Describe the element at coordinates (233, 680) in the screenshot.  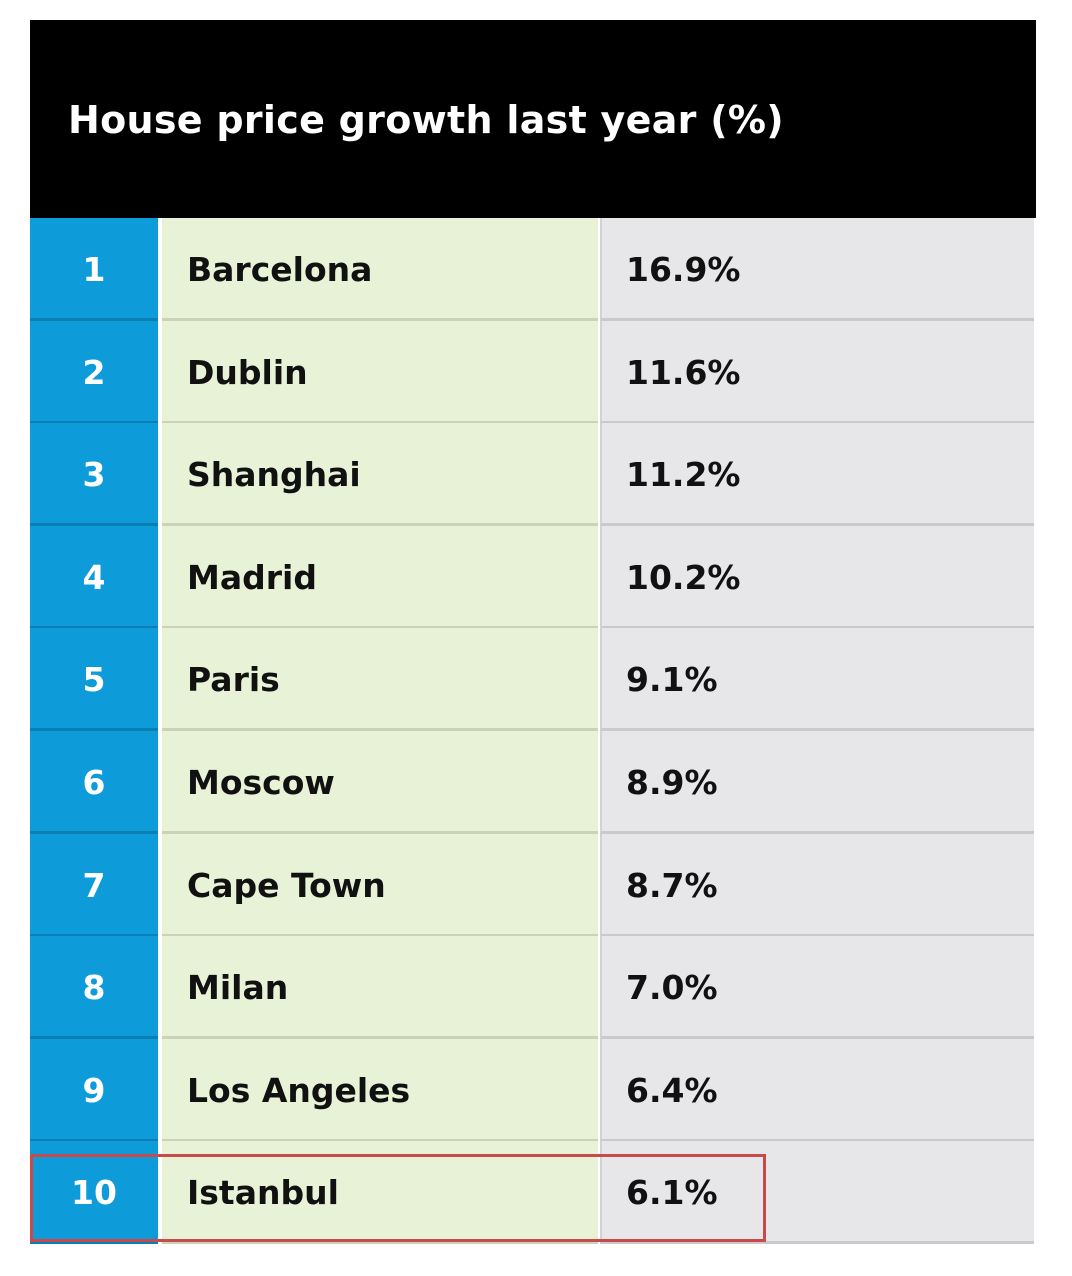
I see `city-label: Paris` at that location.